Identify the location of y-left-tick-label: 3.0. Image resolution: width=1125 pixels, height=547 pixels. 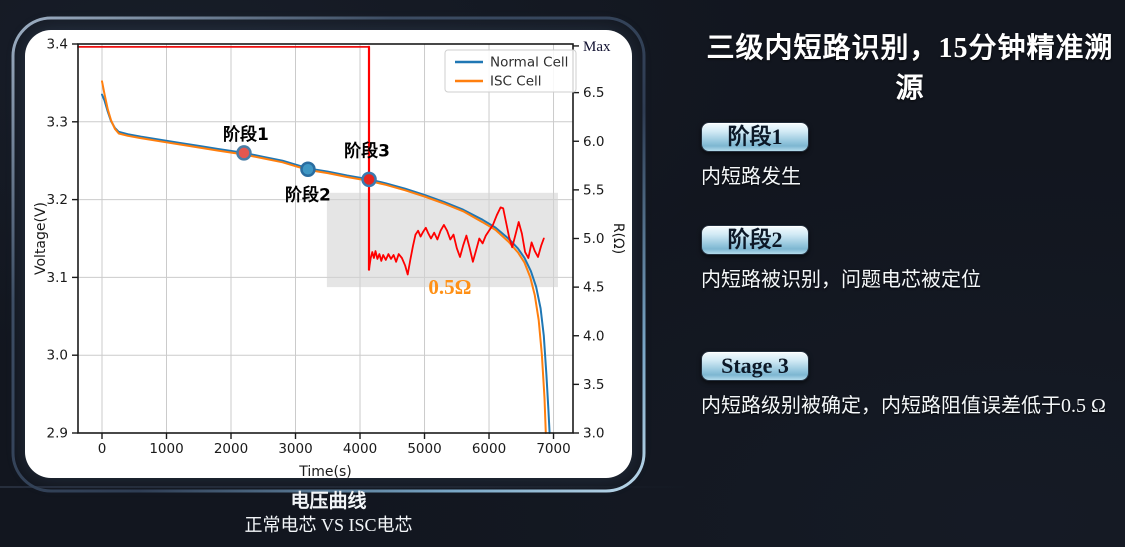
(57, 356).